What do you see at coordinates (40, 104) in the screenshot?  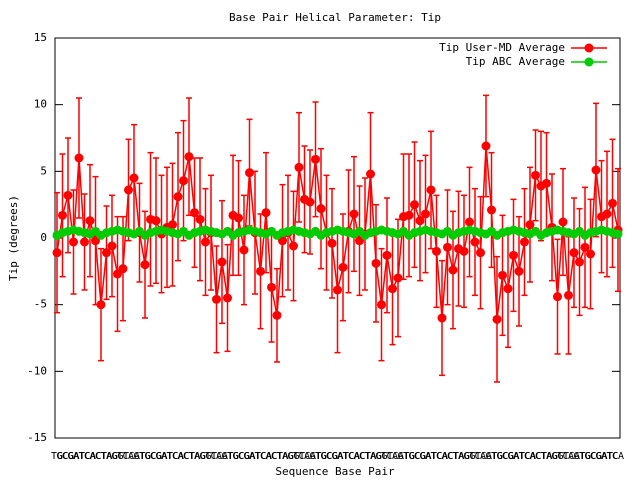 I see `y-tick-label: 10` at bounding box center [40, 104].